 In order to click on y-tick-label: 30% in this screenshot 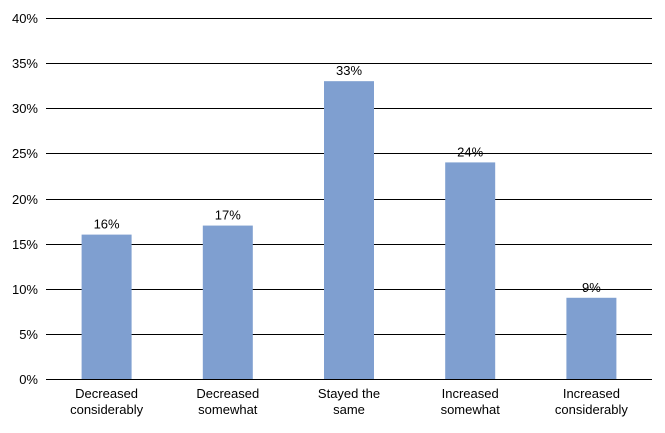, I will do `click(25, 108)`.